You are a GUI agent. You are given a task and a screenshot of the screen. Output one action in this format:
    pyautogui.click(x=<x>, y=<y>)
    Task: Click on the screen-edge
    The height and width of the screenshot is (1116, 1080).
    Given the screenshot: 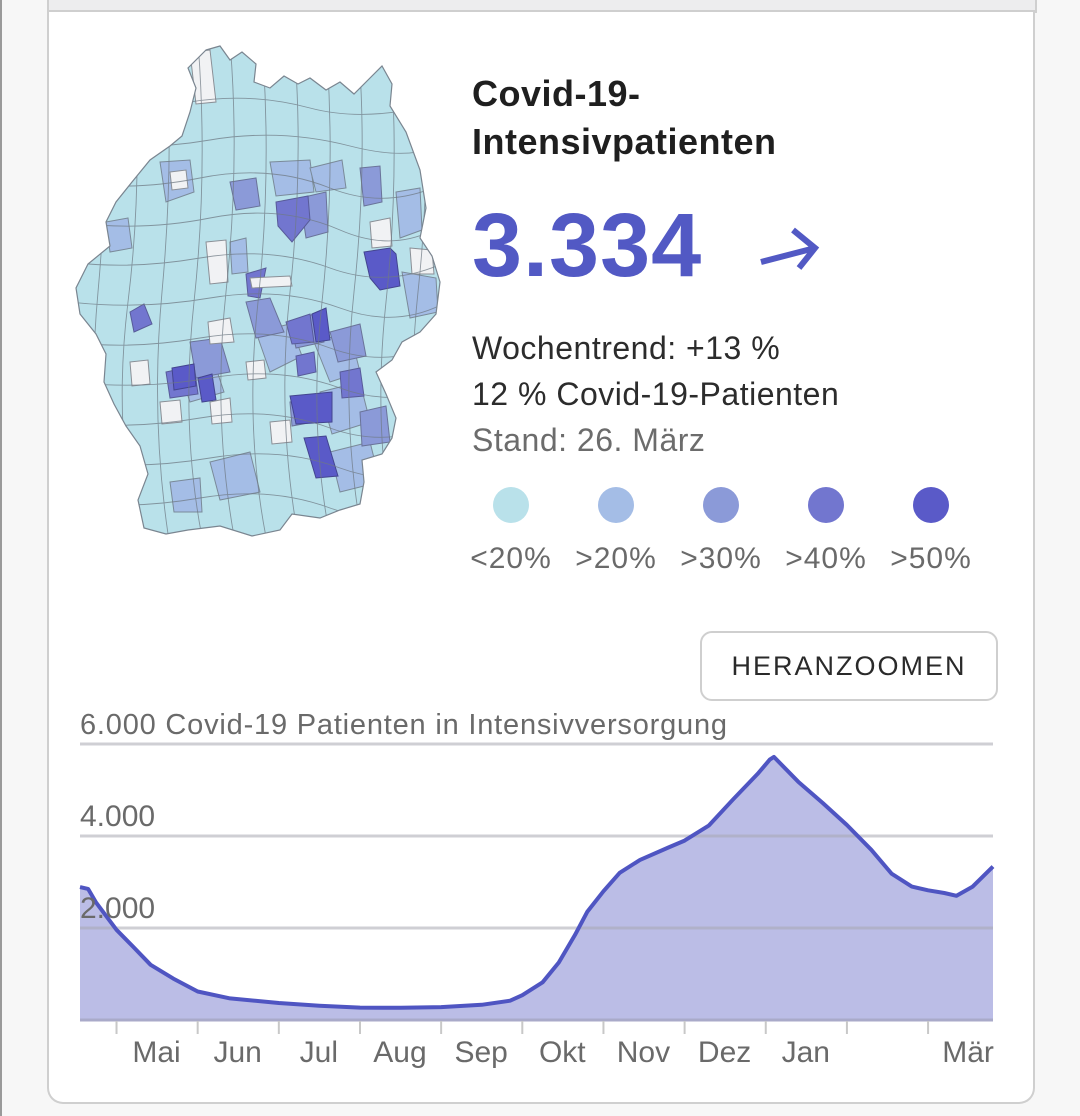 What is the action you would take?
    pyautogui.click(x=1, y=558)
    